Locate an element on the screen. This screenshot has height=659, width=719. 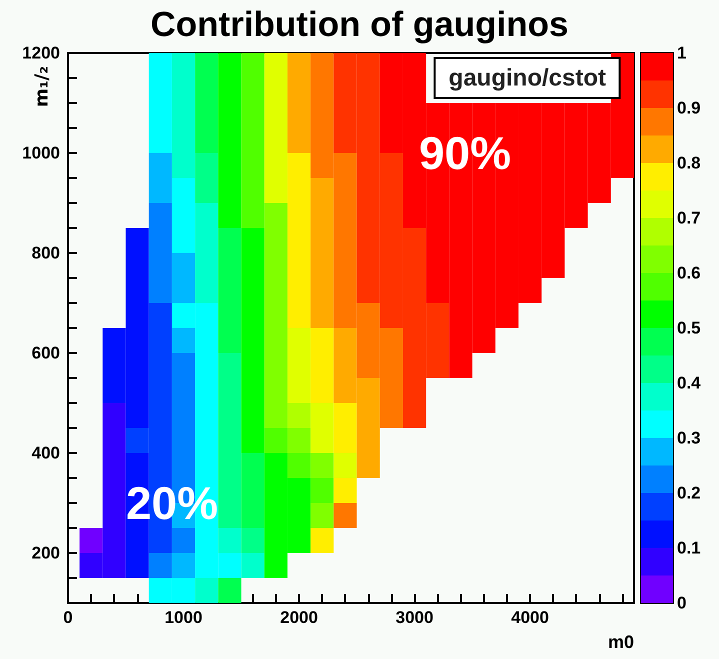
x-tick-label: 1000 is located at coordinates (183, 617).